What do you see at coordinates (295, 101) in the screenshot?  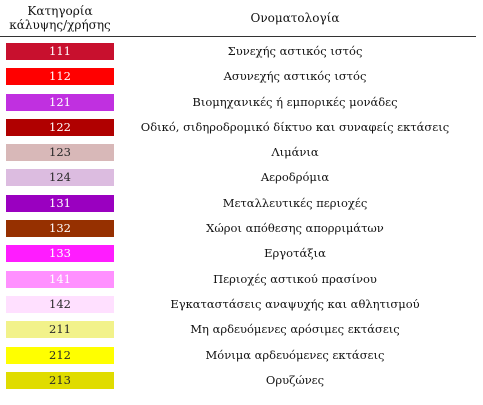 I see `category-name: Βιομηχανικές ή εμπορικές μονάδες` at bounding box center [295, 101].